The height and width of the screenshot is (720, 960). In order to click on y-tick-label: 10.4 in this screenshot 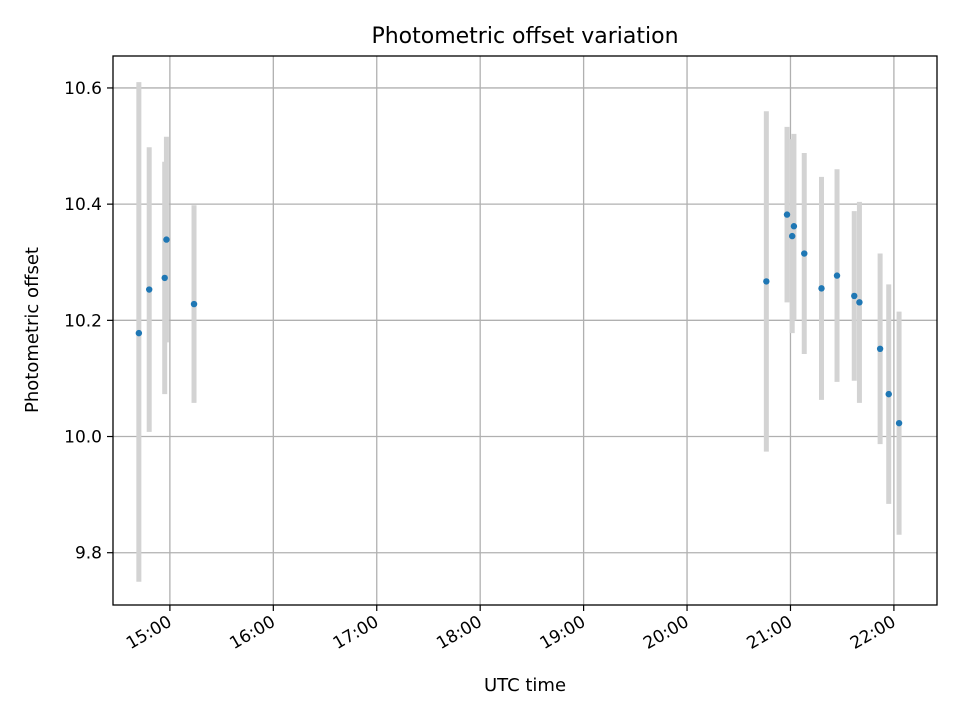, I will do `click(83, 205)`.